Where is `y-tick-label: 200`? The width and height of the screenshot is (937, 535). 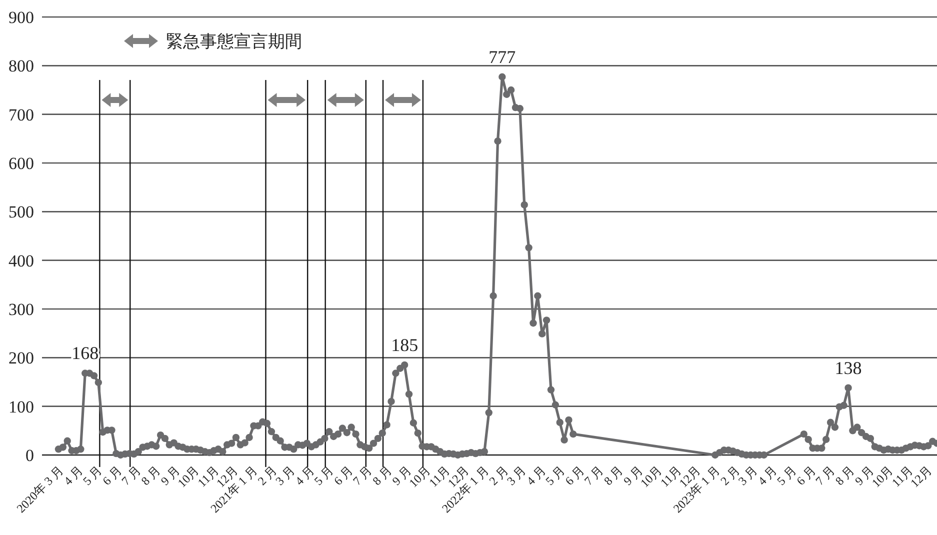 y-tick-label: 200 is located at coordinates (21, 358).